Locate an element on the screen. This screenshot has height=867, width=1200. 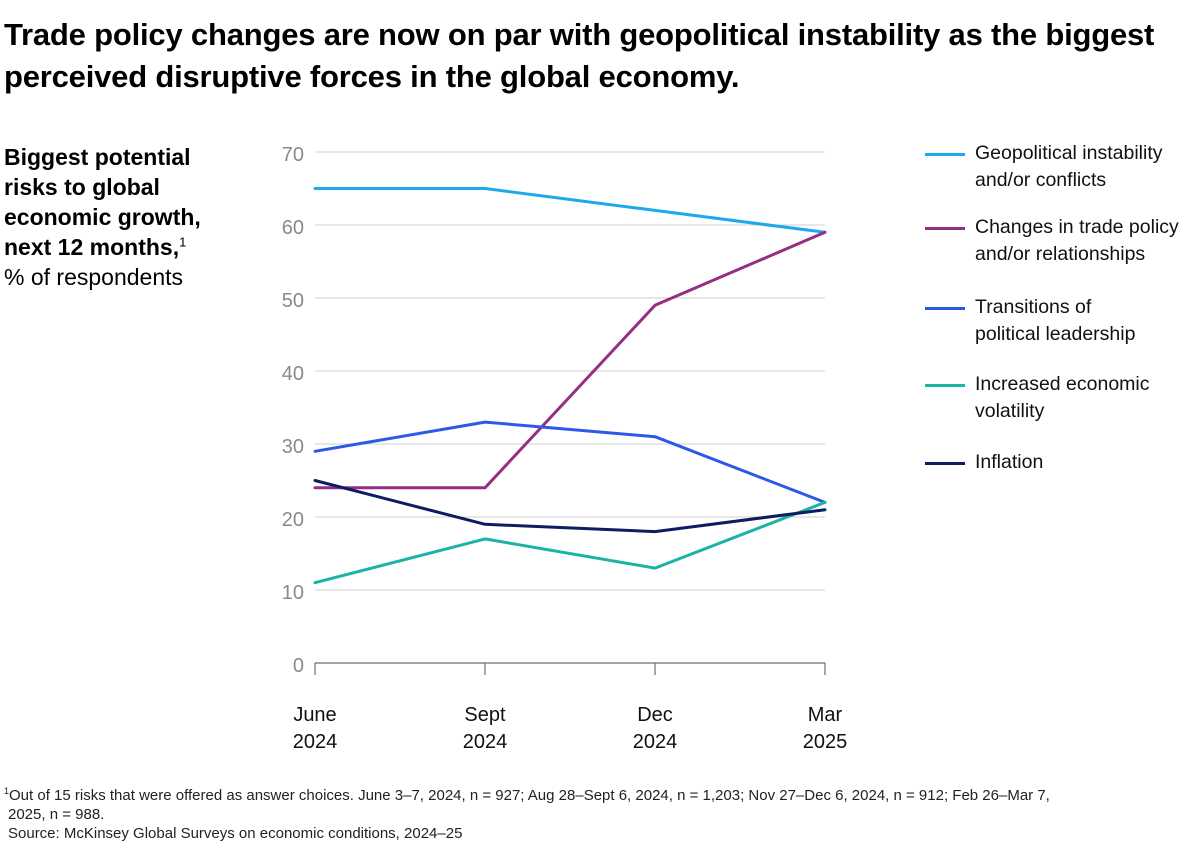
legend-label-2: Transitions of political leadership is located at coordinates (1055, 320).